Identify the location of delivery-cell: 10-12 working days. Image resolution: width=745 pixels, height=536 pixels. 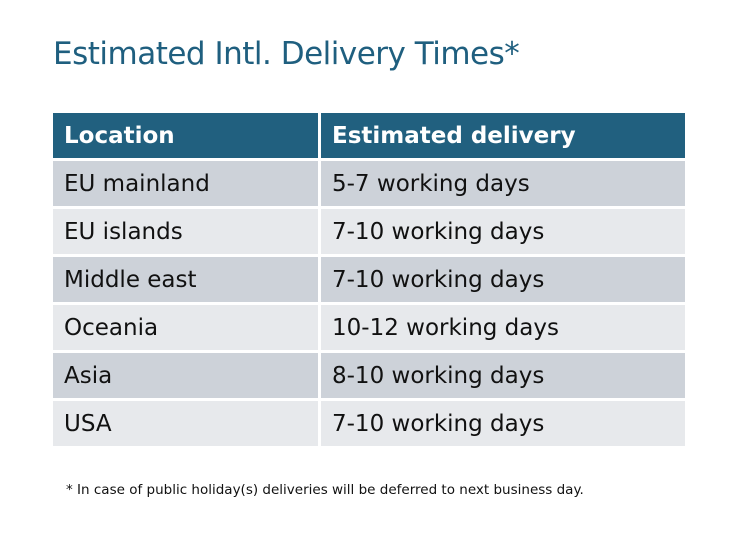
(503, 327).